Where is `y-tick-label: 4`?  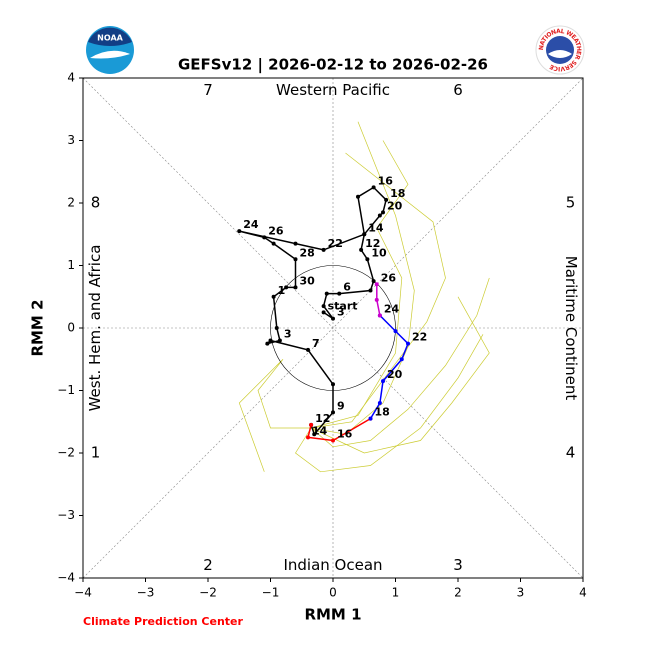
y-tick-label: 4 is located at coordinates (71, 78).